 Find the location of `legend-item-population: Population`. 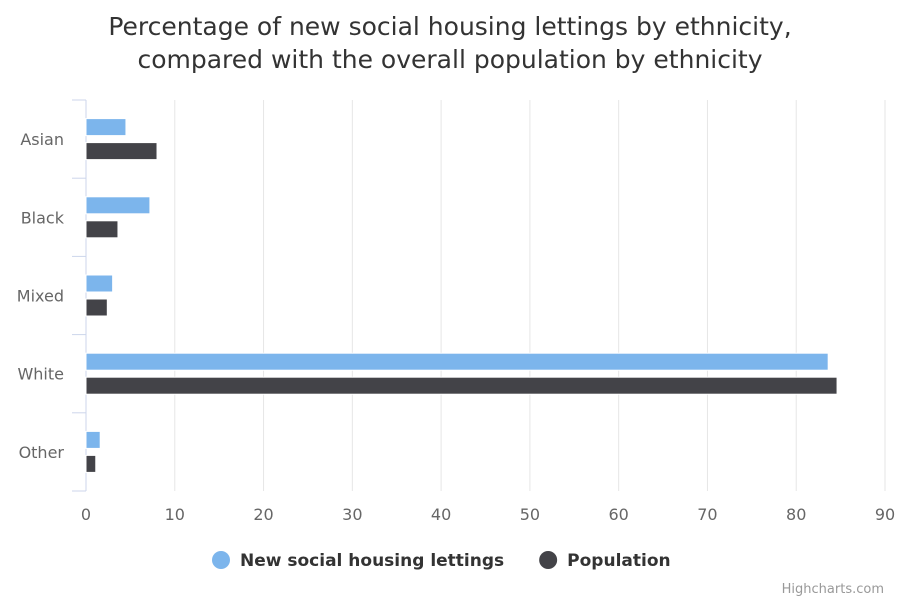

legend-item-population: Population is located at coordinates (605, 561).